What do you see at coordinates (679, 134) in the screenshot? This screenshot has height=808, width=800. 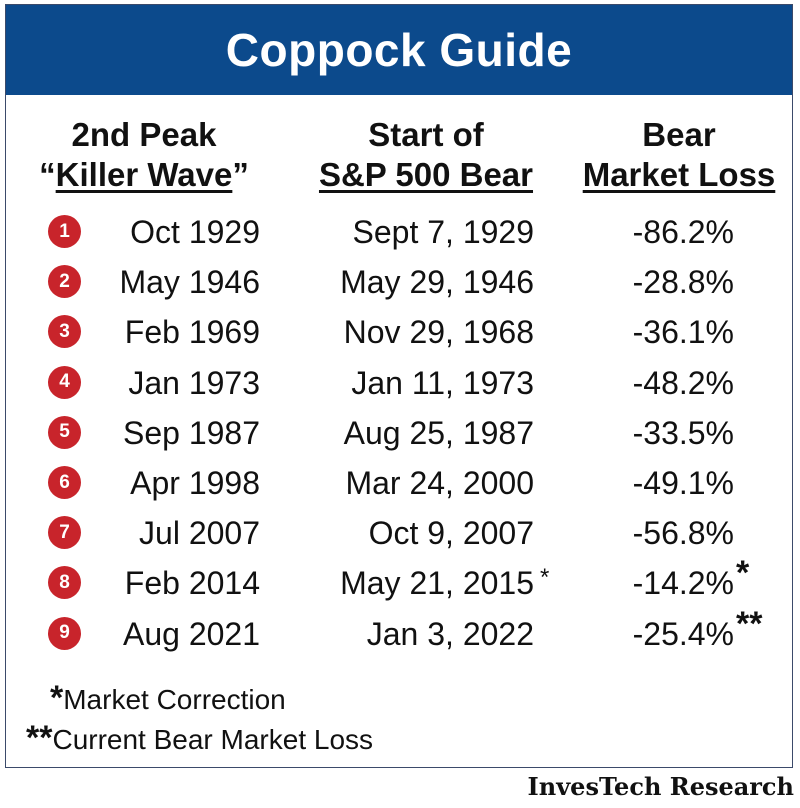 I see `column-header-loss-line1: Bear` at bounding box center [679, 134].